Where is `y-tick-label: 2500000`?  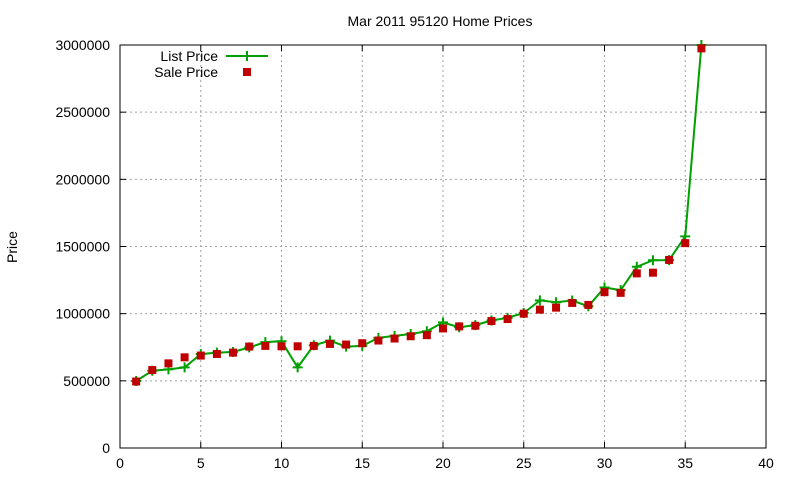
y-tick-label: 2500000 is located at coordinates (82, 112).